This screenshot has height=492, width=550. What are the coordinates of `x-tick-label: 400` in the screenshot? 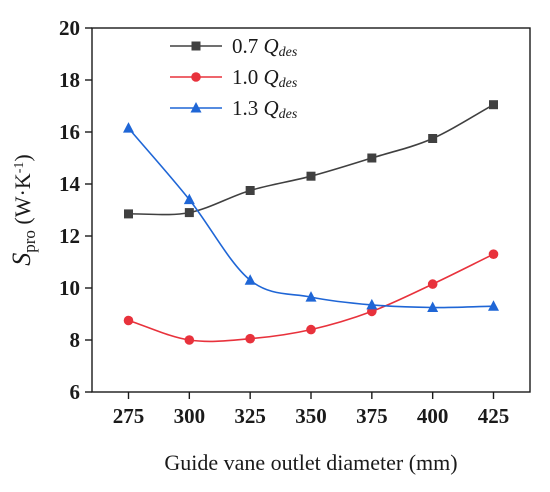 It's located at (433, 416).